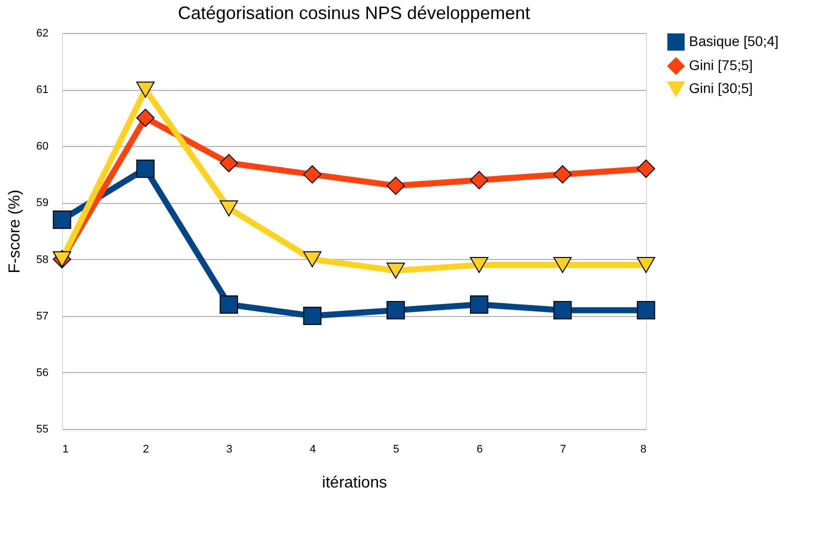  I want to click on x-axis-title: itérations, so click(354, 483).